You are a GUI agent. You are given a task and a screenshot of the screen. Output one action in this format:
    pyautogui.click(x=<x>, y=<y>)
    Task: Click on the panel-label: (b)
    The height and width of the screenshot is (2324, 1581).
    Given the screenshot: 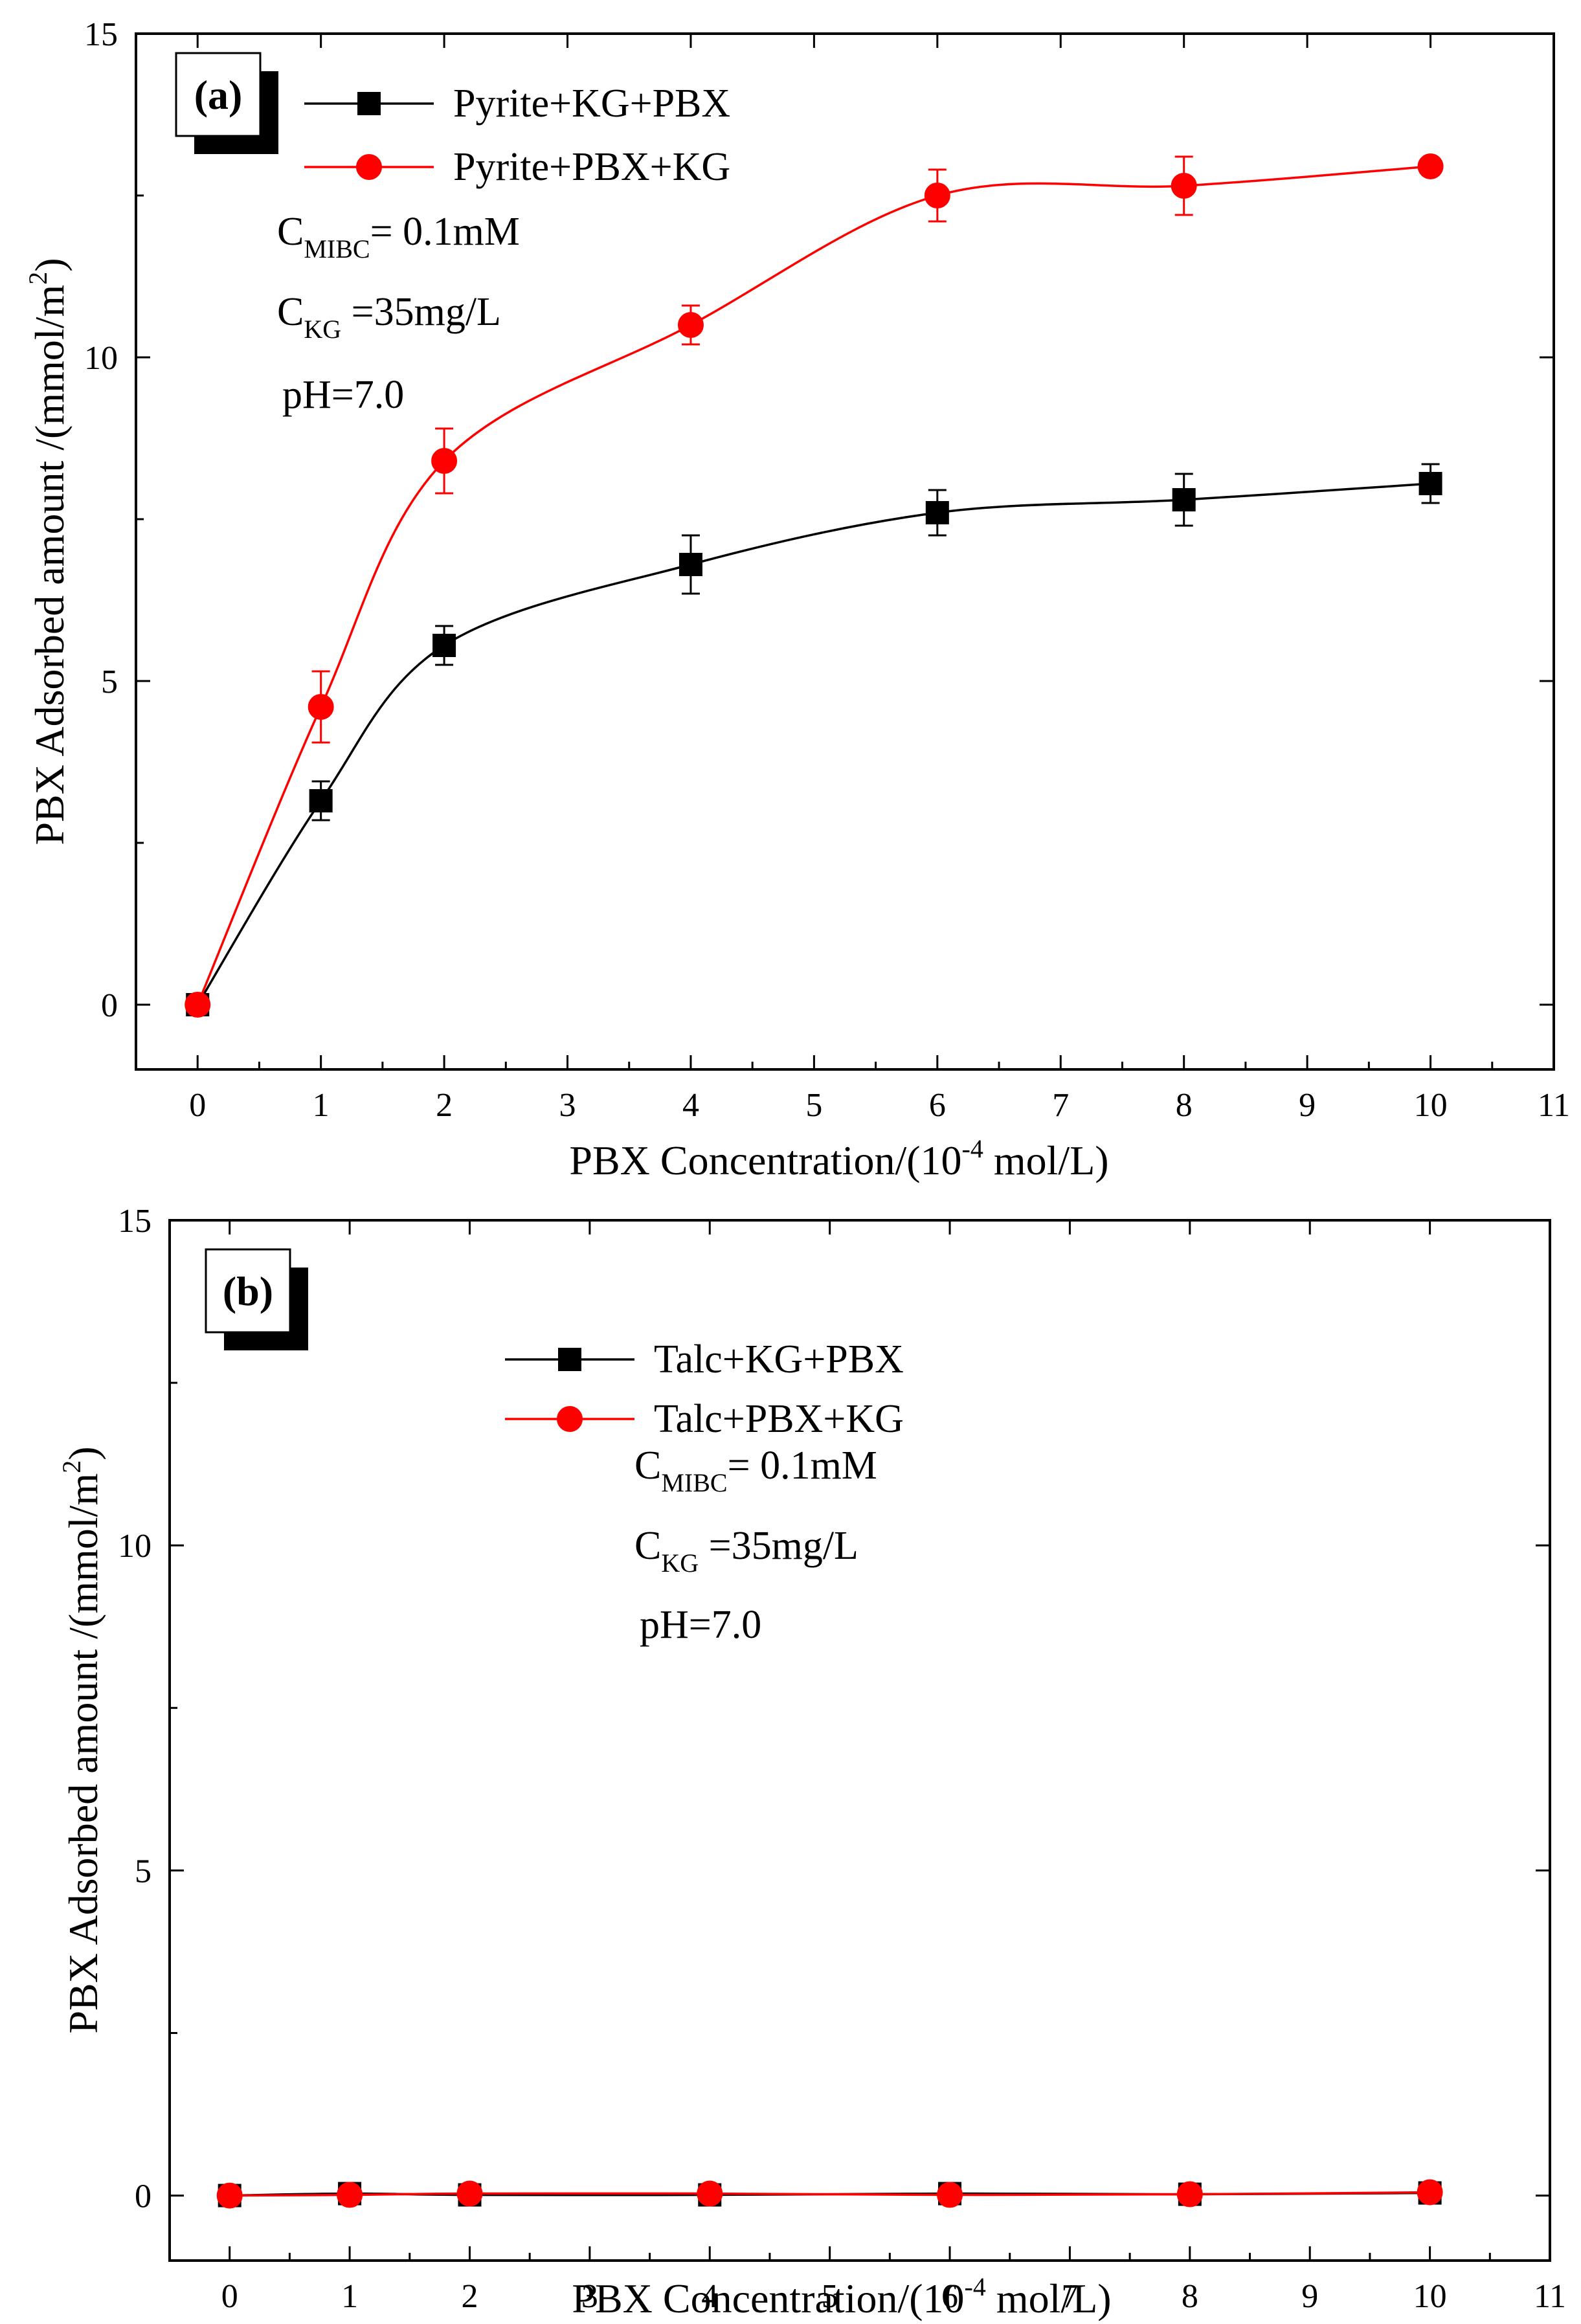 What is the action you would take?
    pyautogui.click(x=248, y=1291)
    